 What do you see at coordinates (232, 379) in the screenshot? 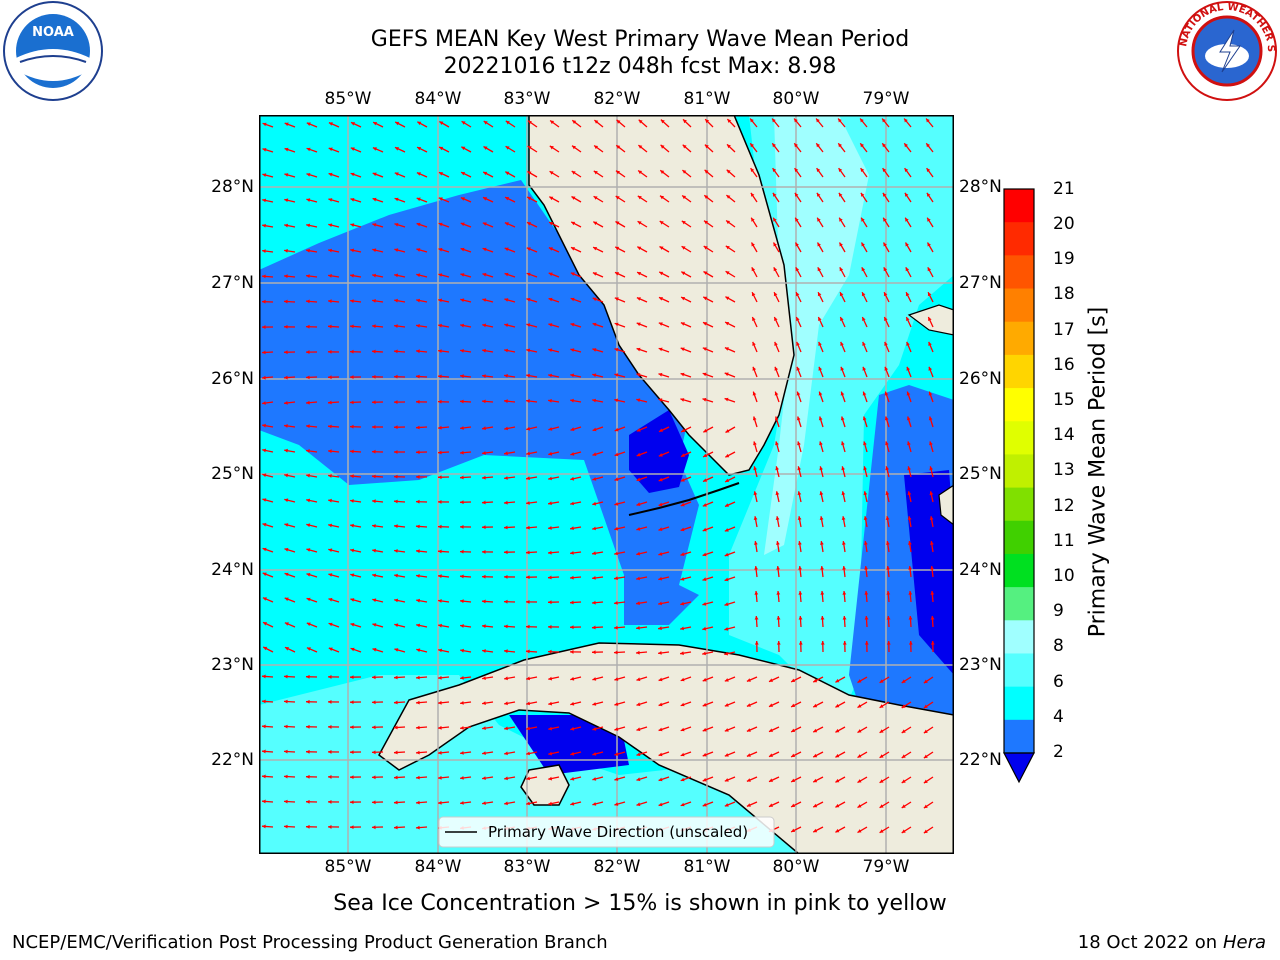
I see `lat-label-left-26n: 26°N` at bounding box center [232, 379].